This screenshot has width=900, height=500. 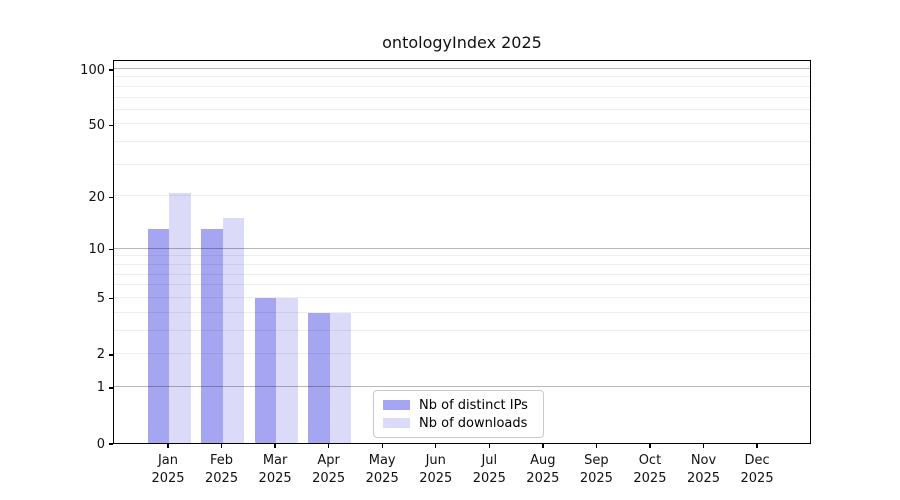 I want to click on x-tick-may, so click(x=382, y=446).